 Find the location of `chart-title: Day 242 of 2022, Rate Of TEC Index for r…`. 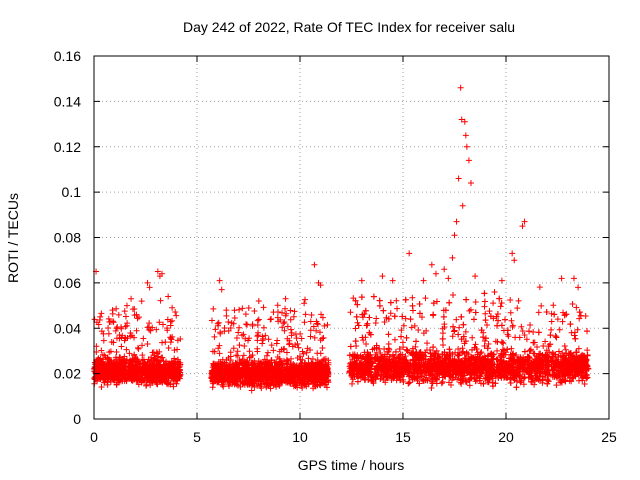

chart-title: Day 242 of 2022, Rate Of TEC Index for r… is located at coordinates (349, 27).